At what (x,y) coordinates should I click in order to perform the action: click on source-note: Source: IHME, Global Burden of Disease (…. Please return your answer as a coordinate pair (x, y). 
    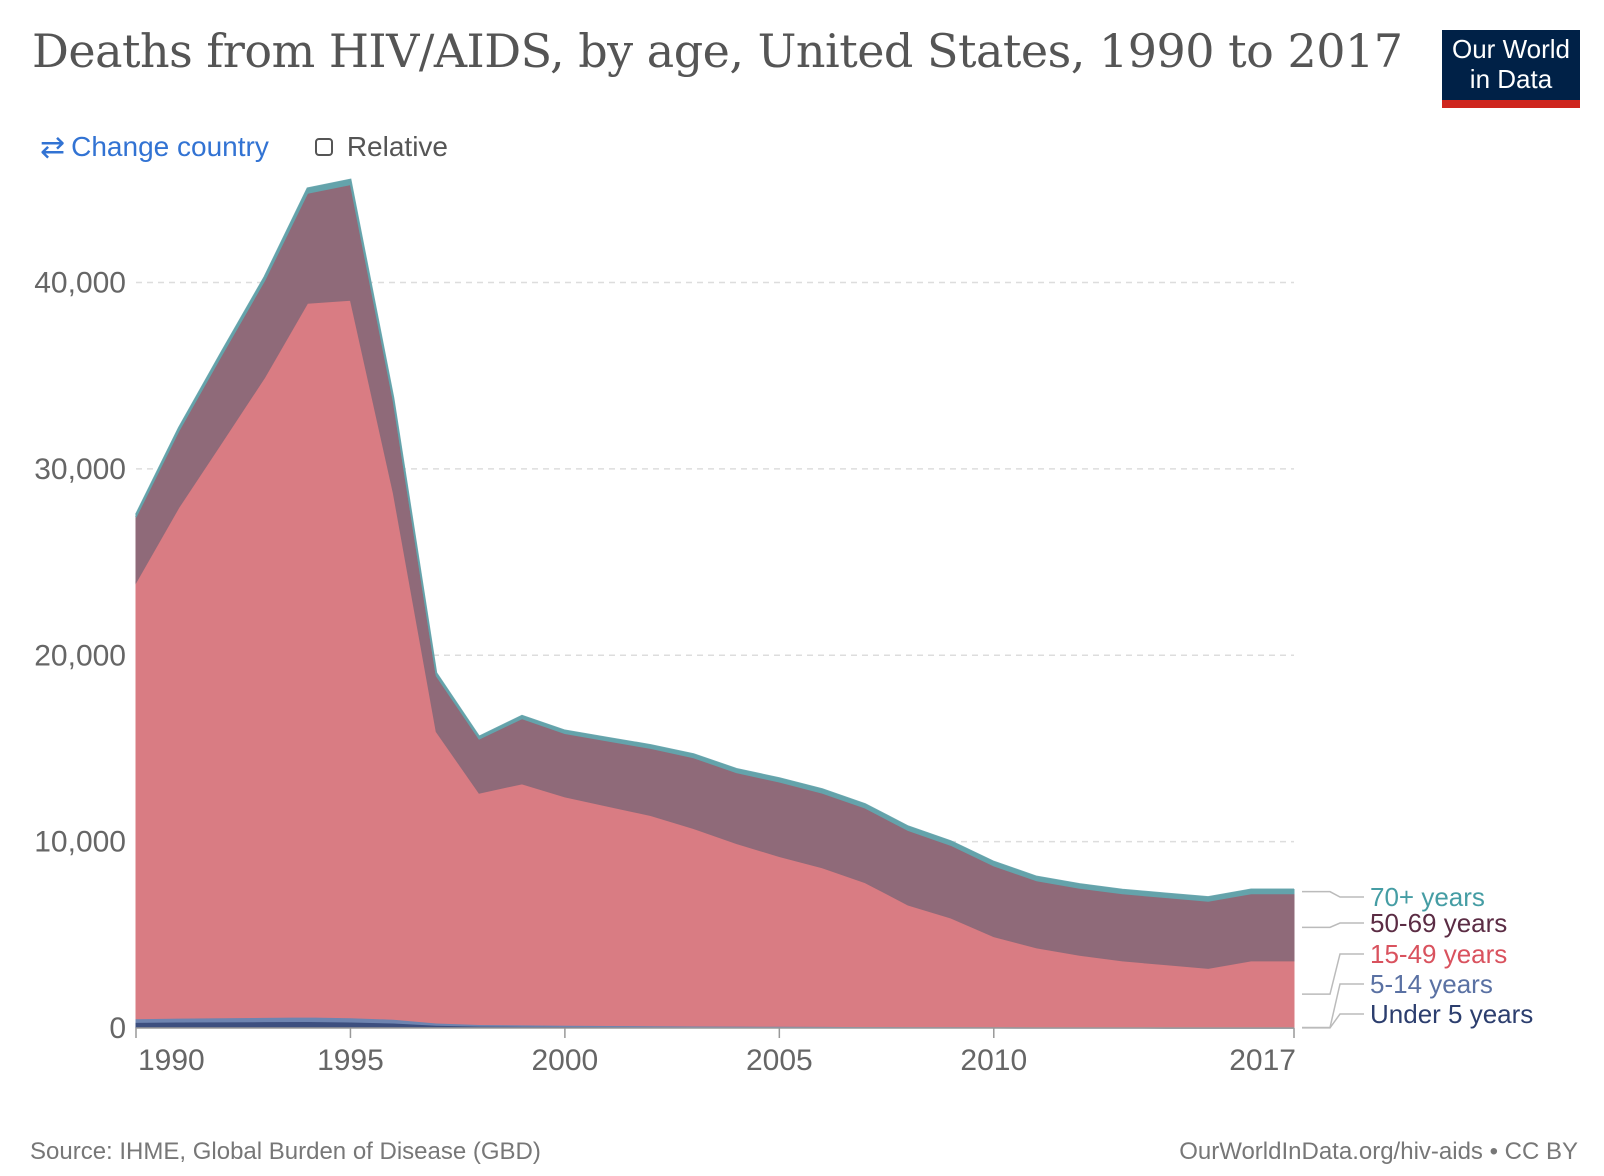
    Looking at the image, I should click on (285, 1151).